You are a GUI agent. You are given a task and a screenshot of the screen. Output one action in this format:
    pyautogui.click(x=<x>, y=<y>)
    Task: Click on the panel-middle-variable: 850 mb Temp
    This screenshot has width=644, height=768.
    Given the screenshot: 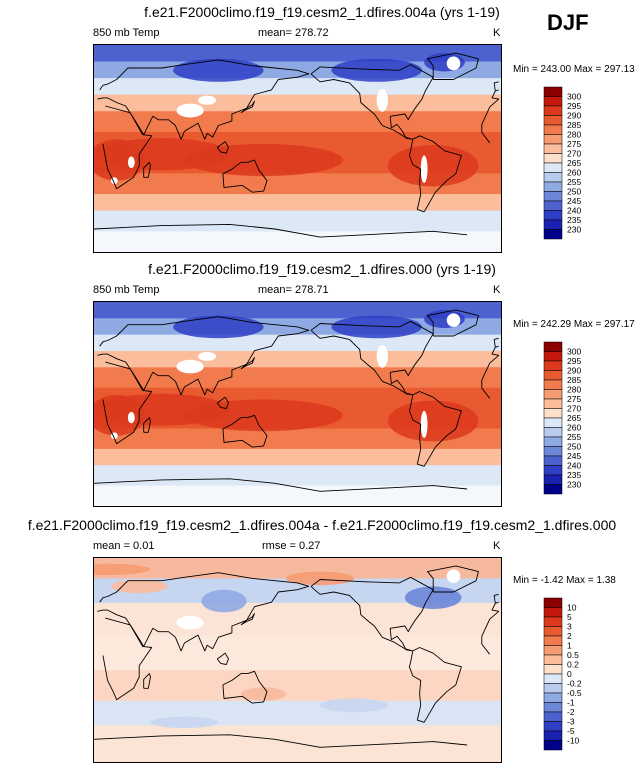 What is the action you would take?
    pyautogui.click(x=126, y=290)
    